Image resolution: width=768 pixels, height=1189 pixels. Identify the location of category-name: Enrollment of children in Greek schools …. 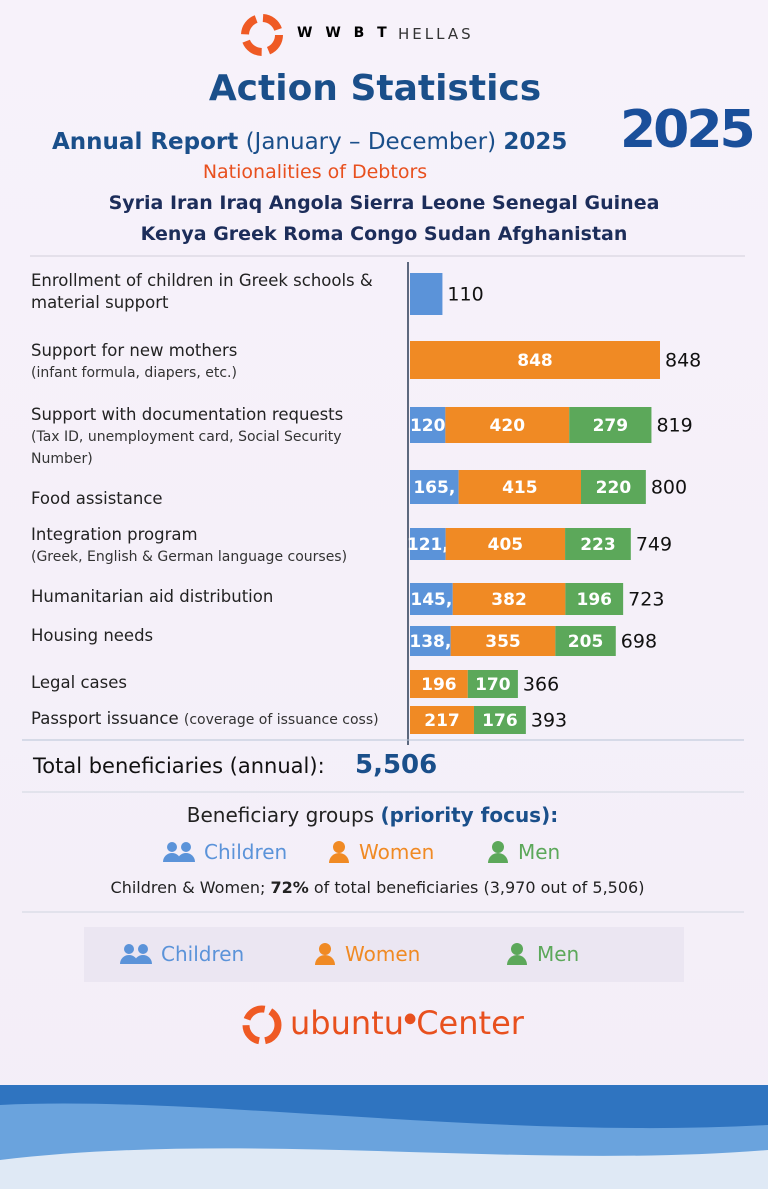
(202, 291).